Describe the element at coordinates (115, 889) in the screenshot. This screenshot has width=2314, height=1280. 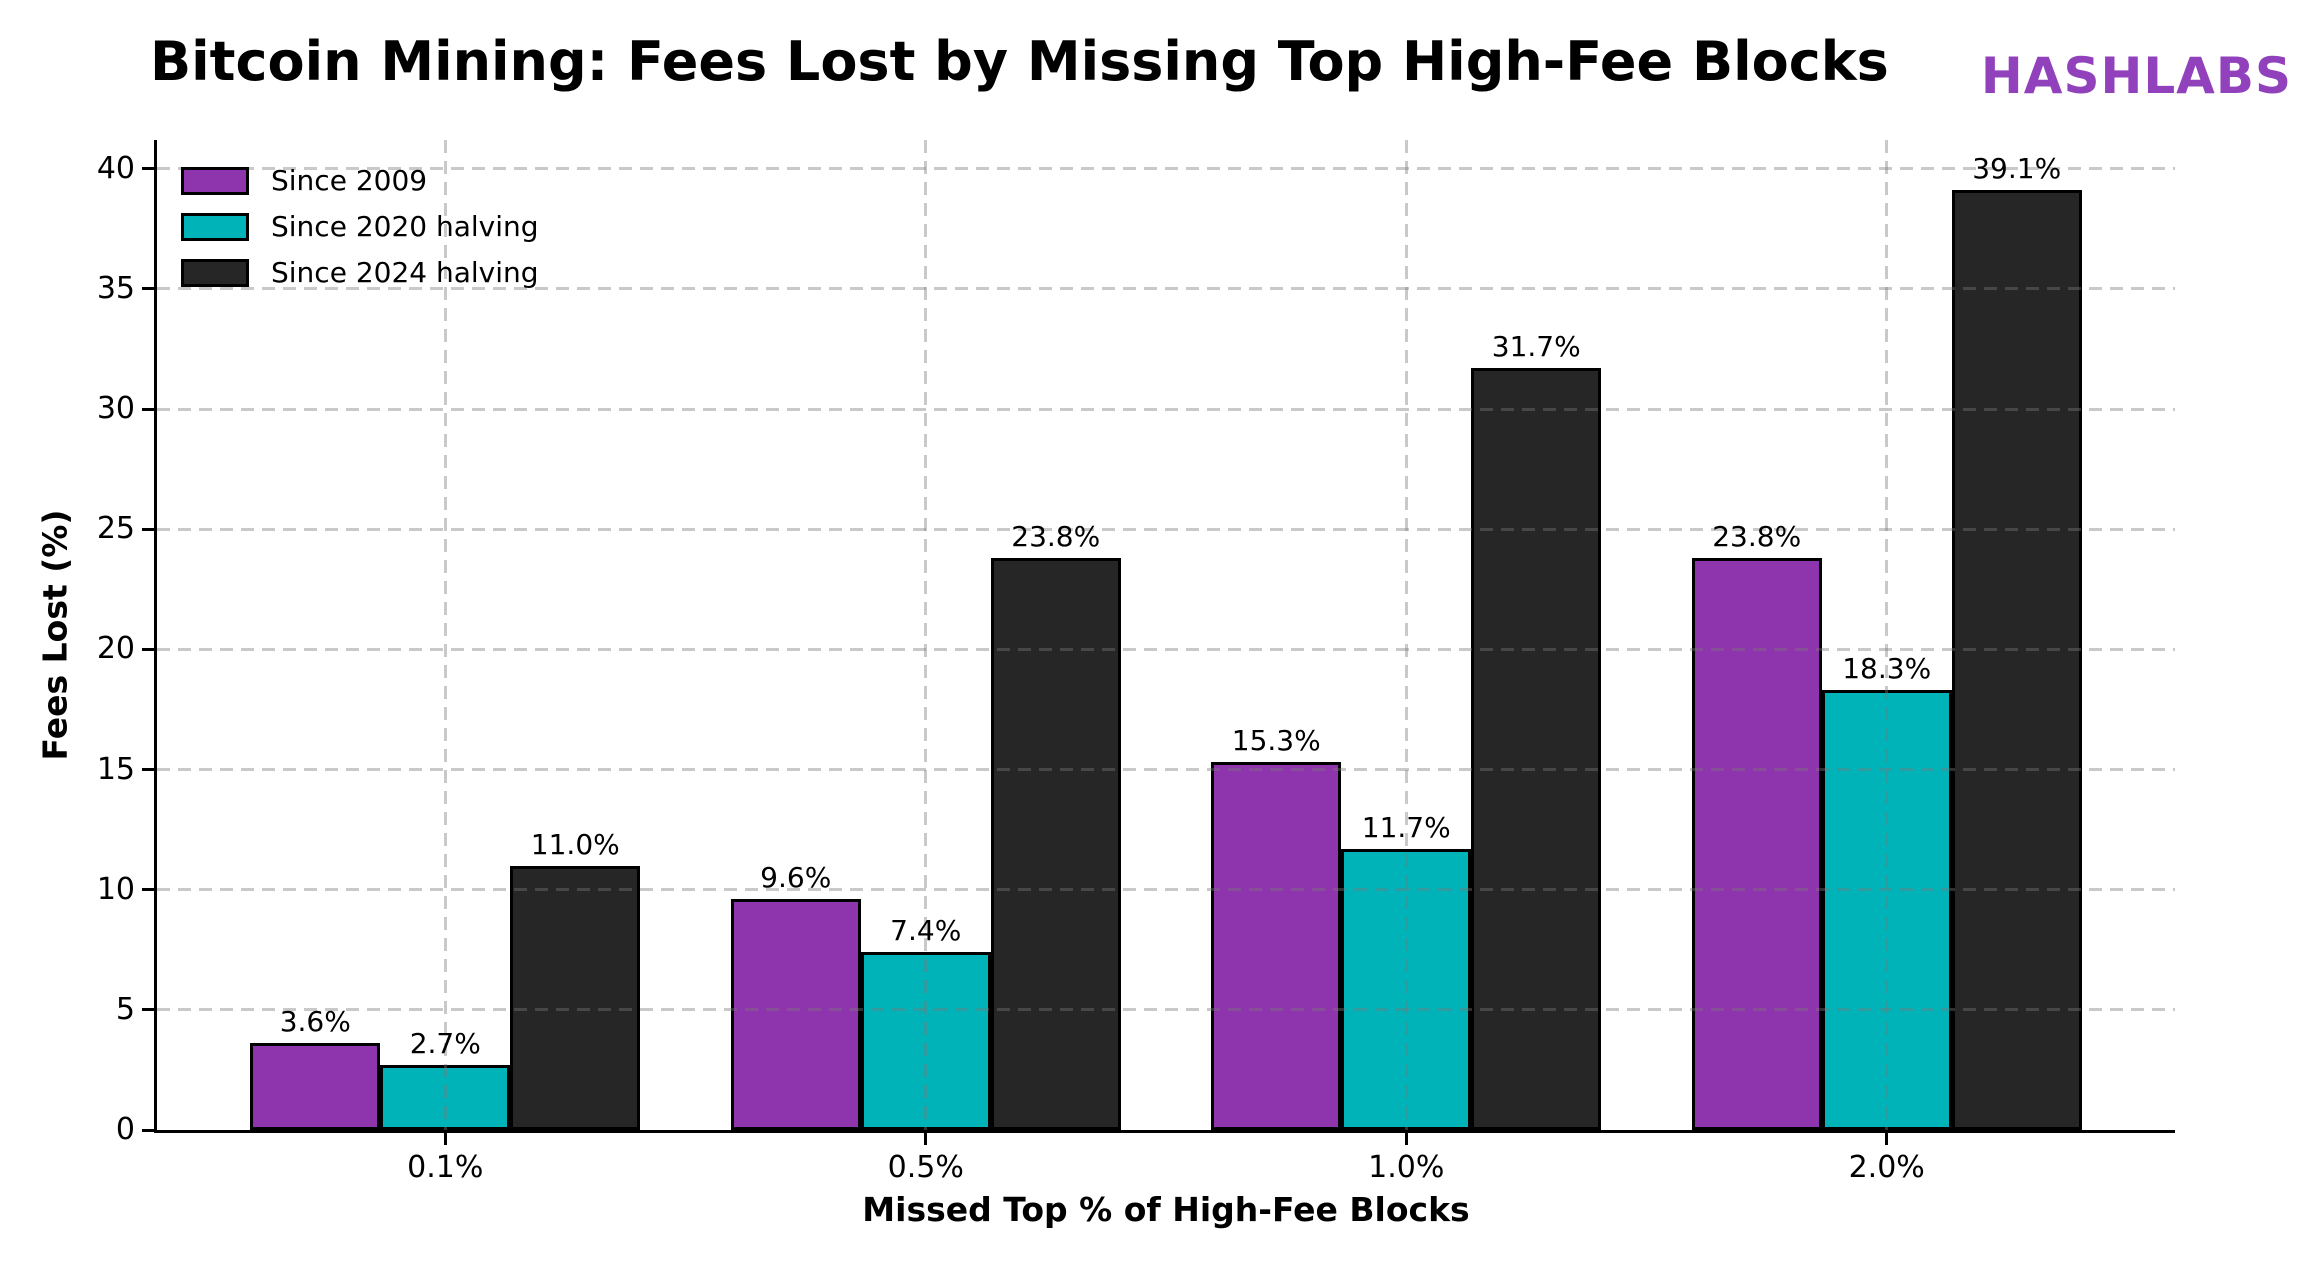
I see `y-tick-label-10: 10` at that location.